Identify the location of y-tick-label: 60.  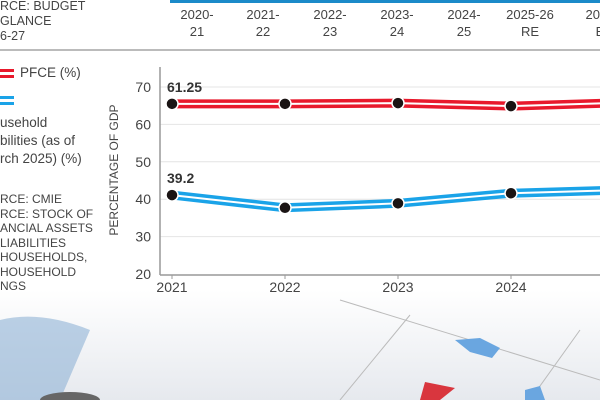
(143, 124).